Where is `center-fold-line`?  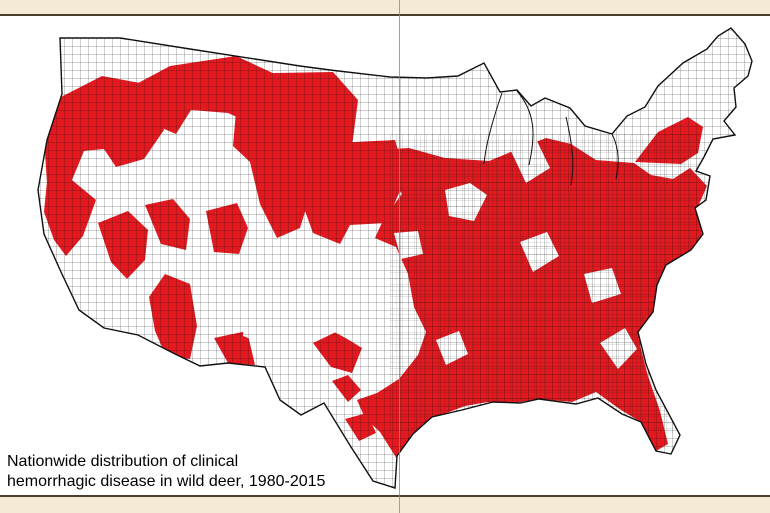 center-fold-line is located at coordinates (399, 256).